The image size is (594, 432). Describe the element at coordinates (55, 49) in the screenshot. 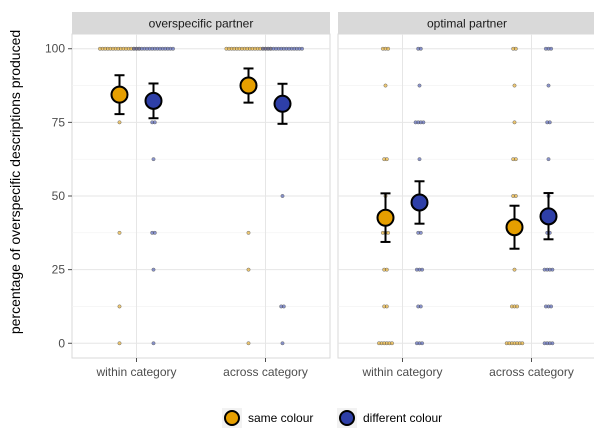

I see `y-tick-label: 100` at that location.